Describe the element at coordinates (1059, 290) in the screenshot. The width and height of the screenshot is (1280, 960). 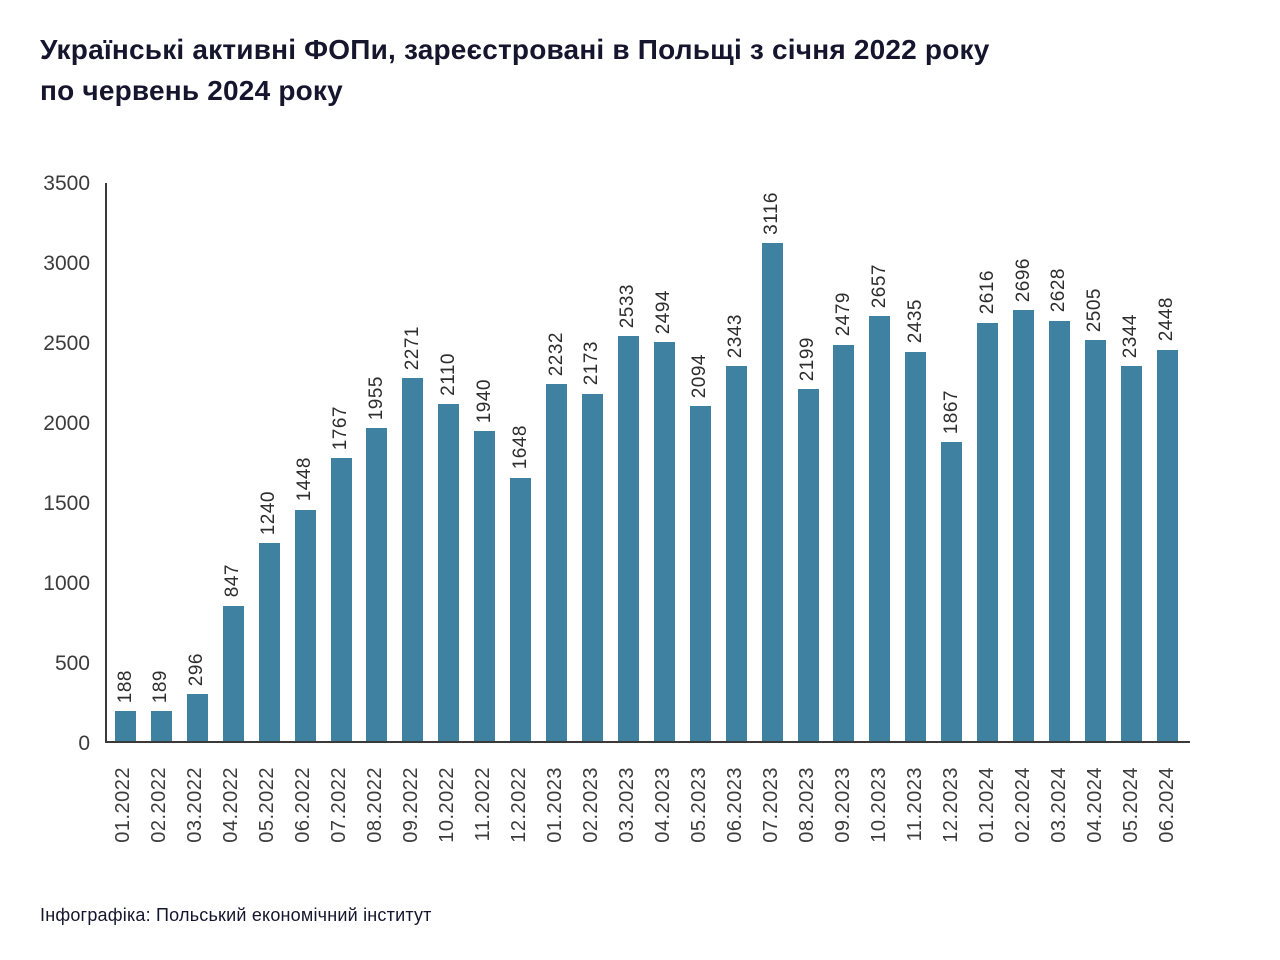
I see `bar-value-wrap: 2628` at that location.